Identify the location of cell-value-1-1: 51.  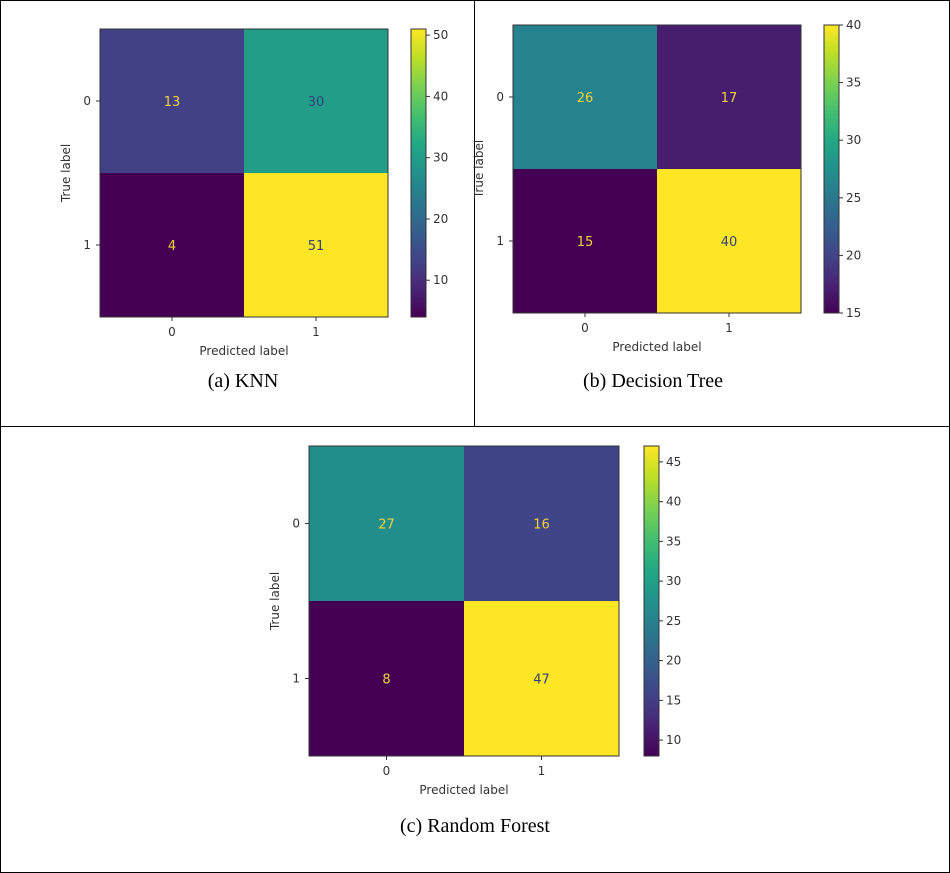
(316, 246).